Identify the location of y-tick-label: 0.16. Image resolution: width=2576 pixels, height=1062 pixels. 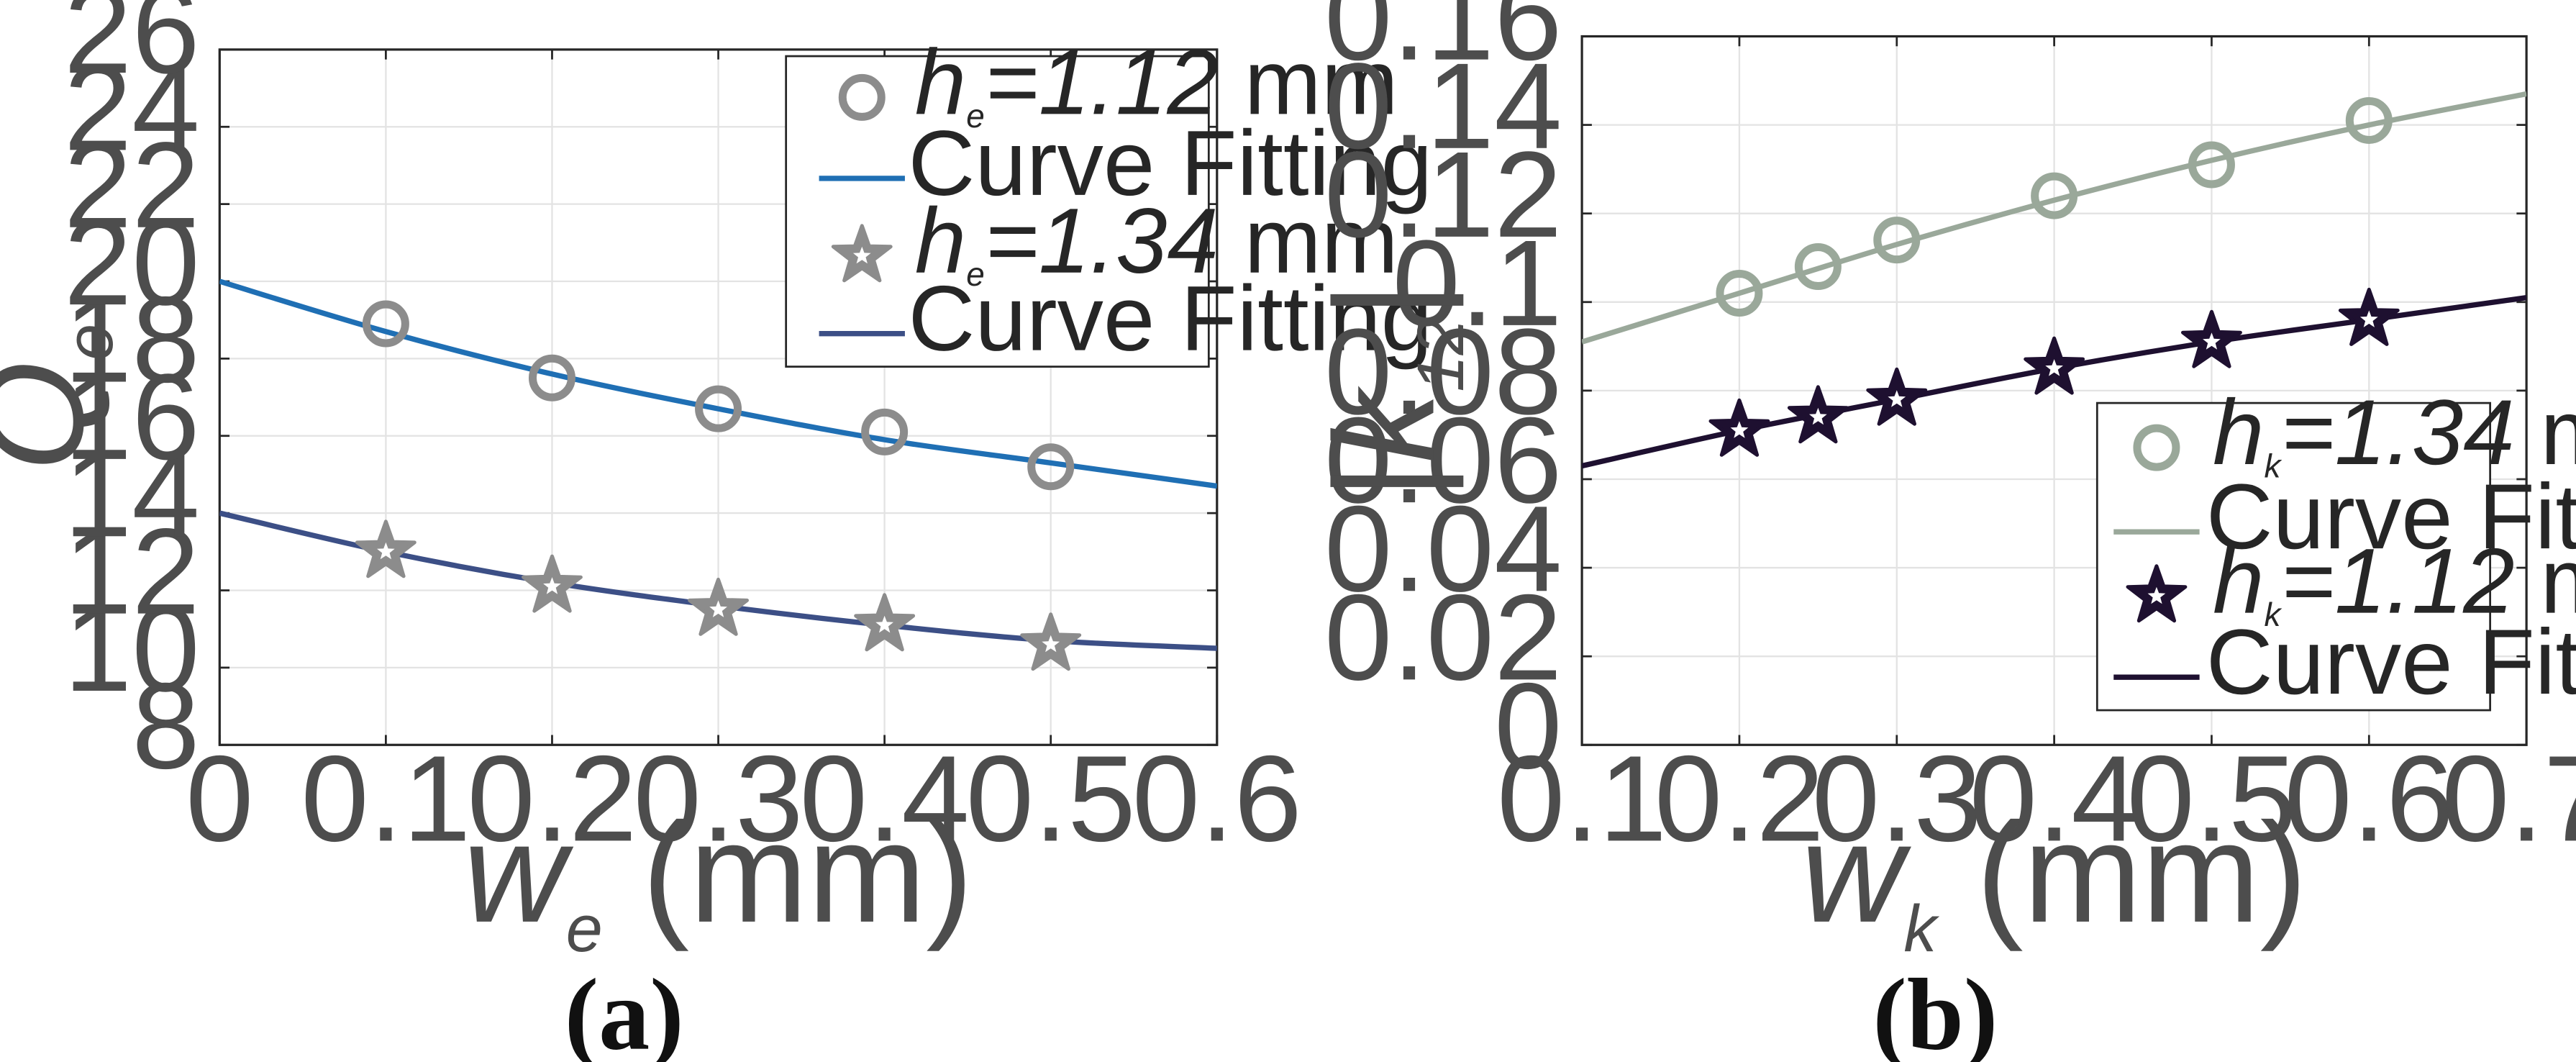
(1443, 43).